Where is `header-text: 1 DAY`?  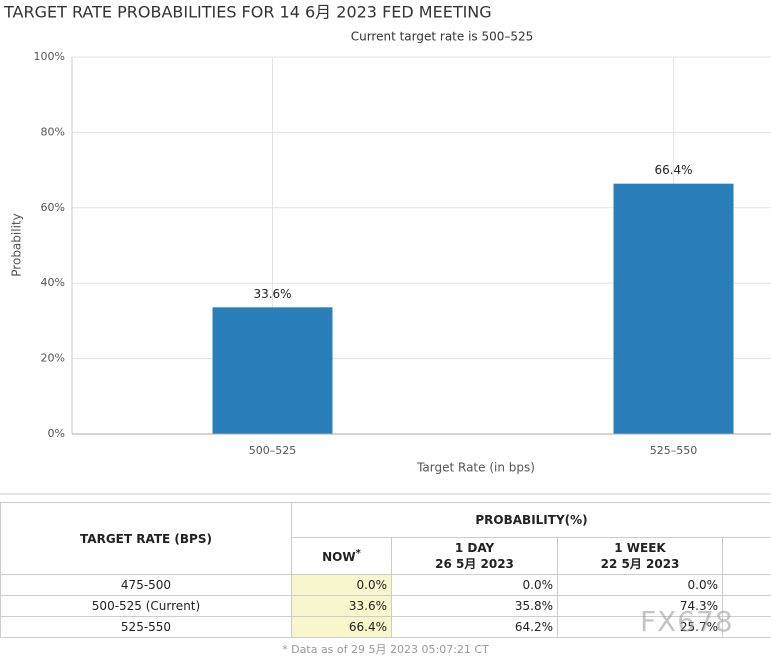
header-text: 1 DAY is located at coordinates (474, 547).